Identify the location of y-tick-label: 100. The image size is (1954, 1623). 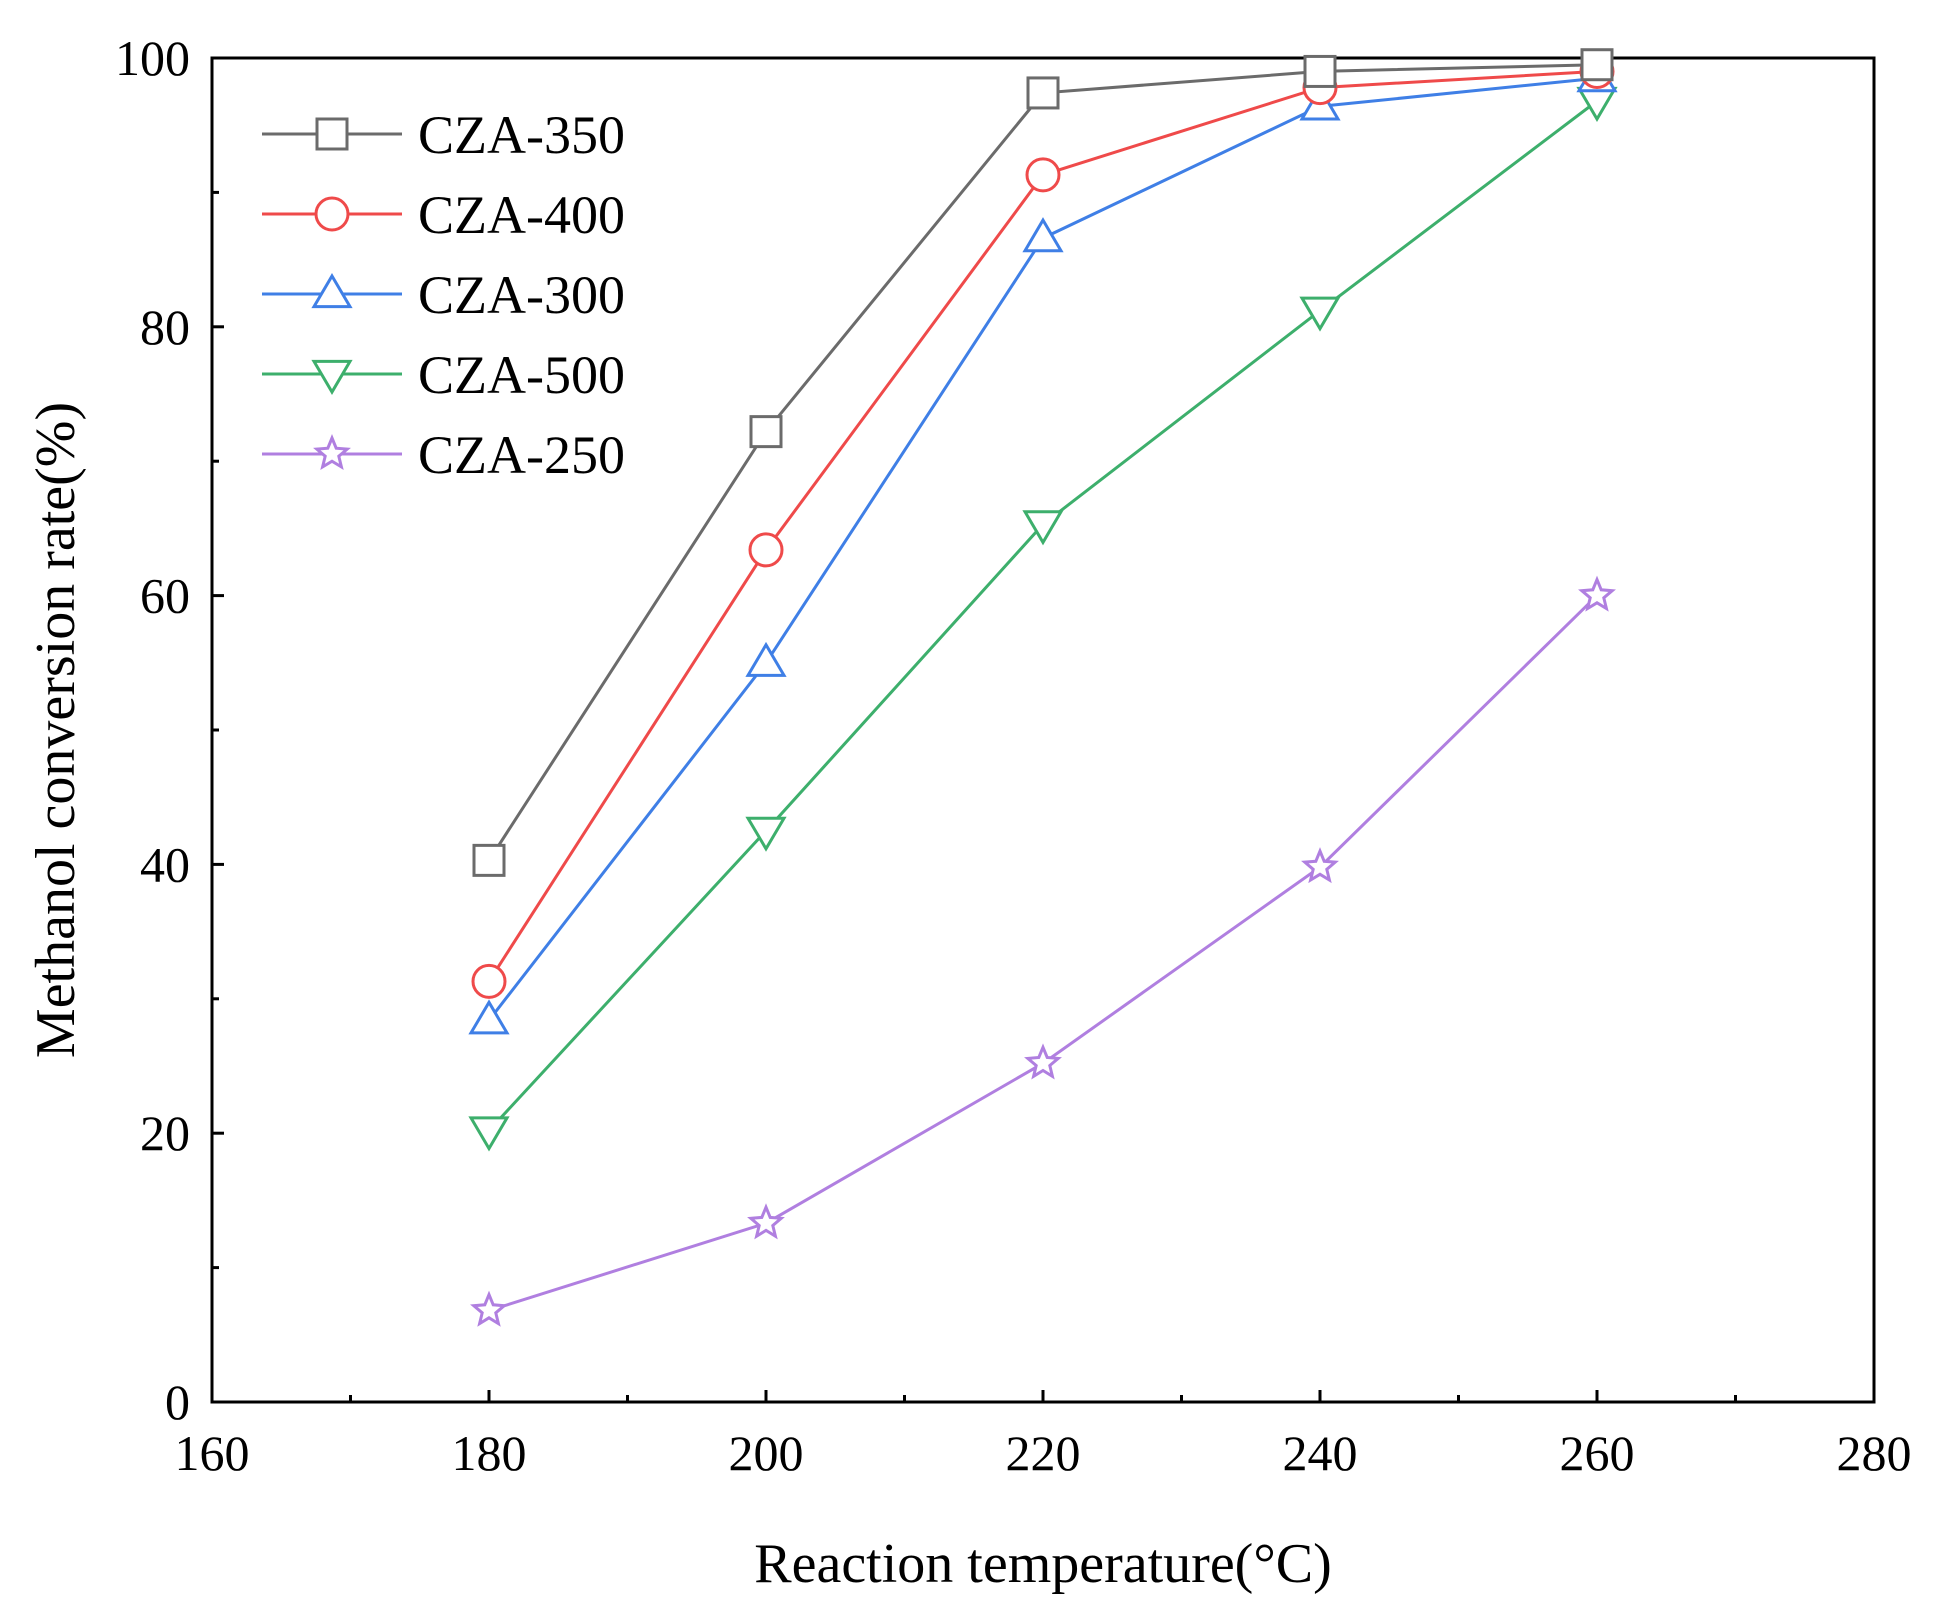
(152, 58).